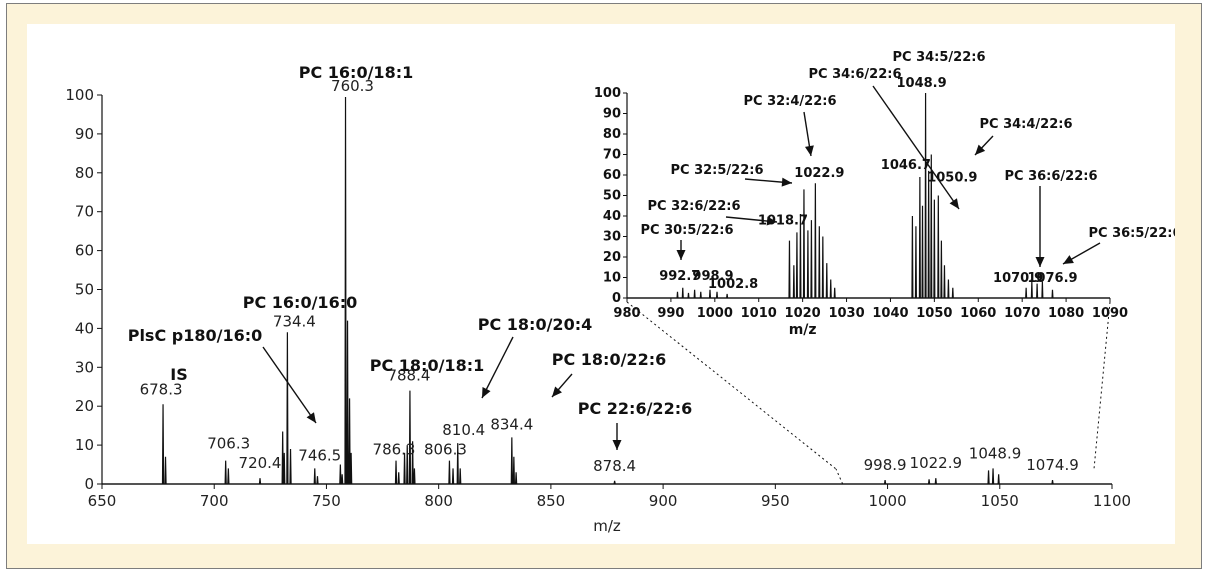 The height and width of the screenshot is (573, 1210). I want to click on arrow-pc-34-4-22-6-head, so click(980, 149).